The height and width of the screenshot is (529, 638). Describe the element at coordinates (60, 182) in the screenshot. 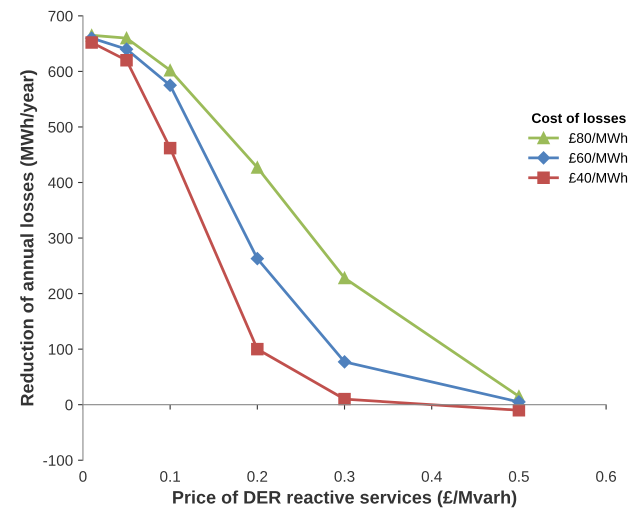

I see `y-tick-label: 400` at that location.